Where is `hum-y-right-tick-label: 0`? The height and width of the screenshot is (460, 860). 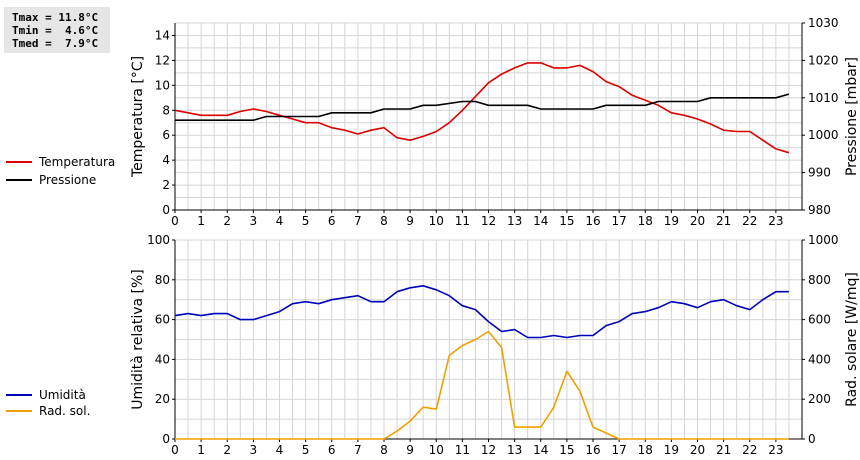
hum-y-right-tick-label: 0 is located at coordinates (812, 439).